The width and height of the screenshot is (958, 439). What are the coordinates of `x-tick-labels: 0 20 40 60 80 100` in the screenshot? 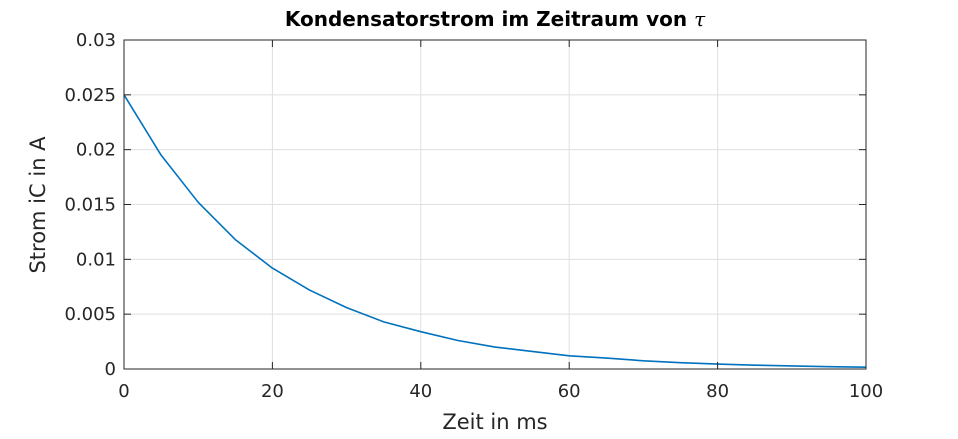 It's located at (500, 391).